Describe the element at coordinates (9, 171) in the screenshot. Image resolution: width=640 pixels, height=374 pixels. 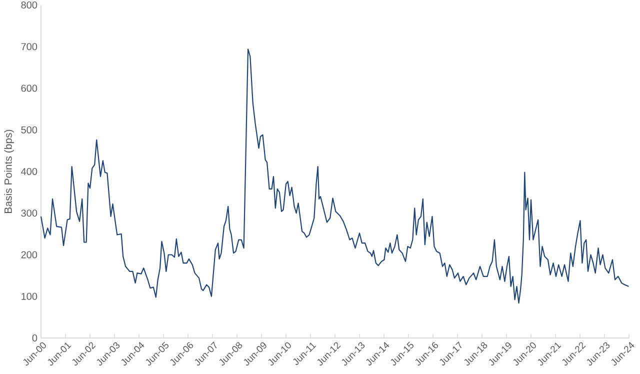
I see `y-axis-title: Basis Points (bps)` at that location.